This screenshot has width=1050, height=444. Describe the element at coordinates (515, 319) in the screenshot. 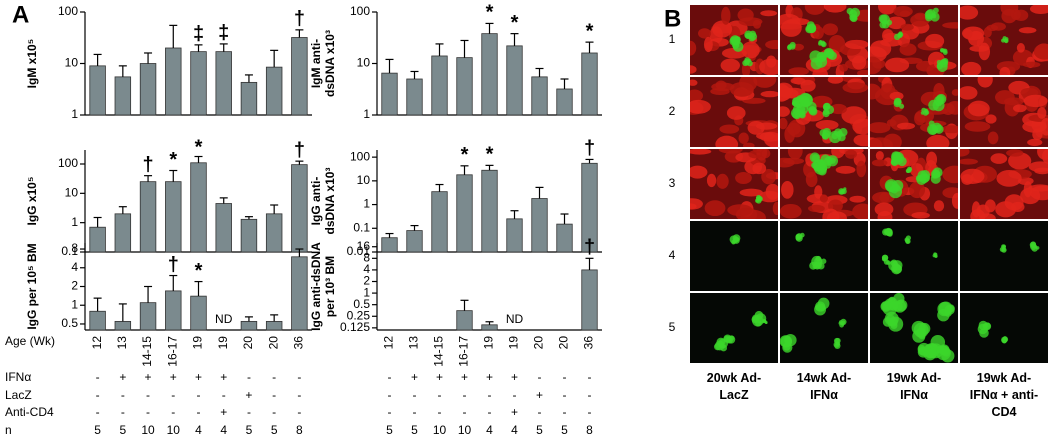

I see `value-label: ND` at that location.